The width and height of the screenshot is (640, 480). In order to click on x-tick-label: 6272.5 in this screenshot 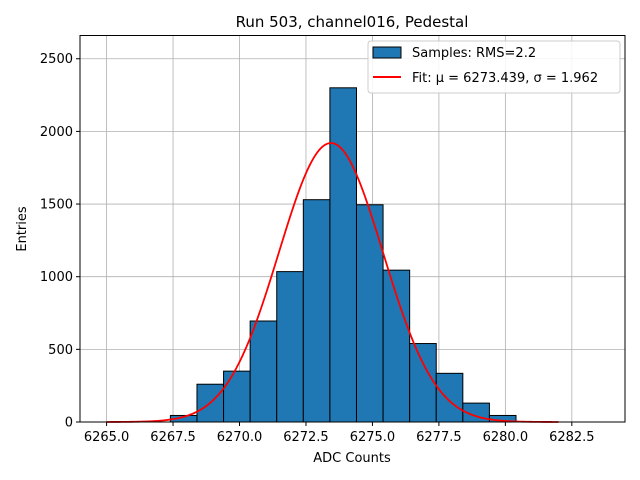, I will do `click(306, 437)`.